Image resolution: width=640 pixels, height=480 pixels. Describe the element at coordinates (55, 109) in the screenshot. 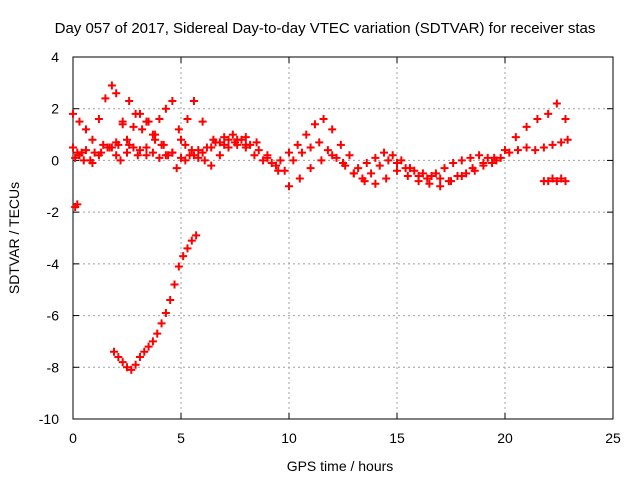

I see `y-tick-label: 2` at that location.